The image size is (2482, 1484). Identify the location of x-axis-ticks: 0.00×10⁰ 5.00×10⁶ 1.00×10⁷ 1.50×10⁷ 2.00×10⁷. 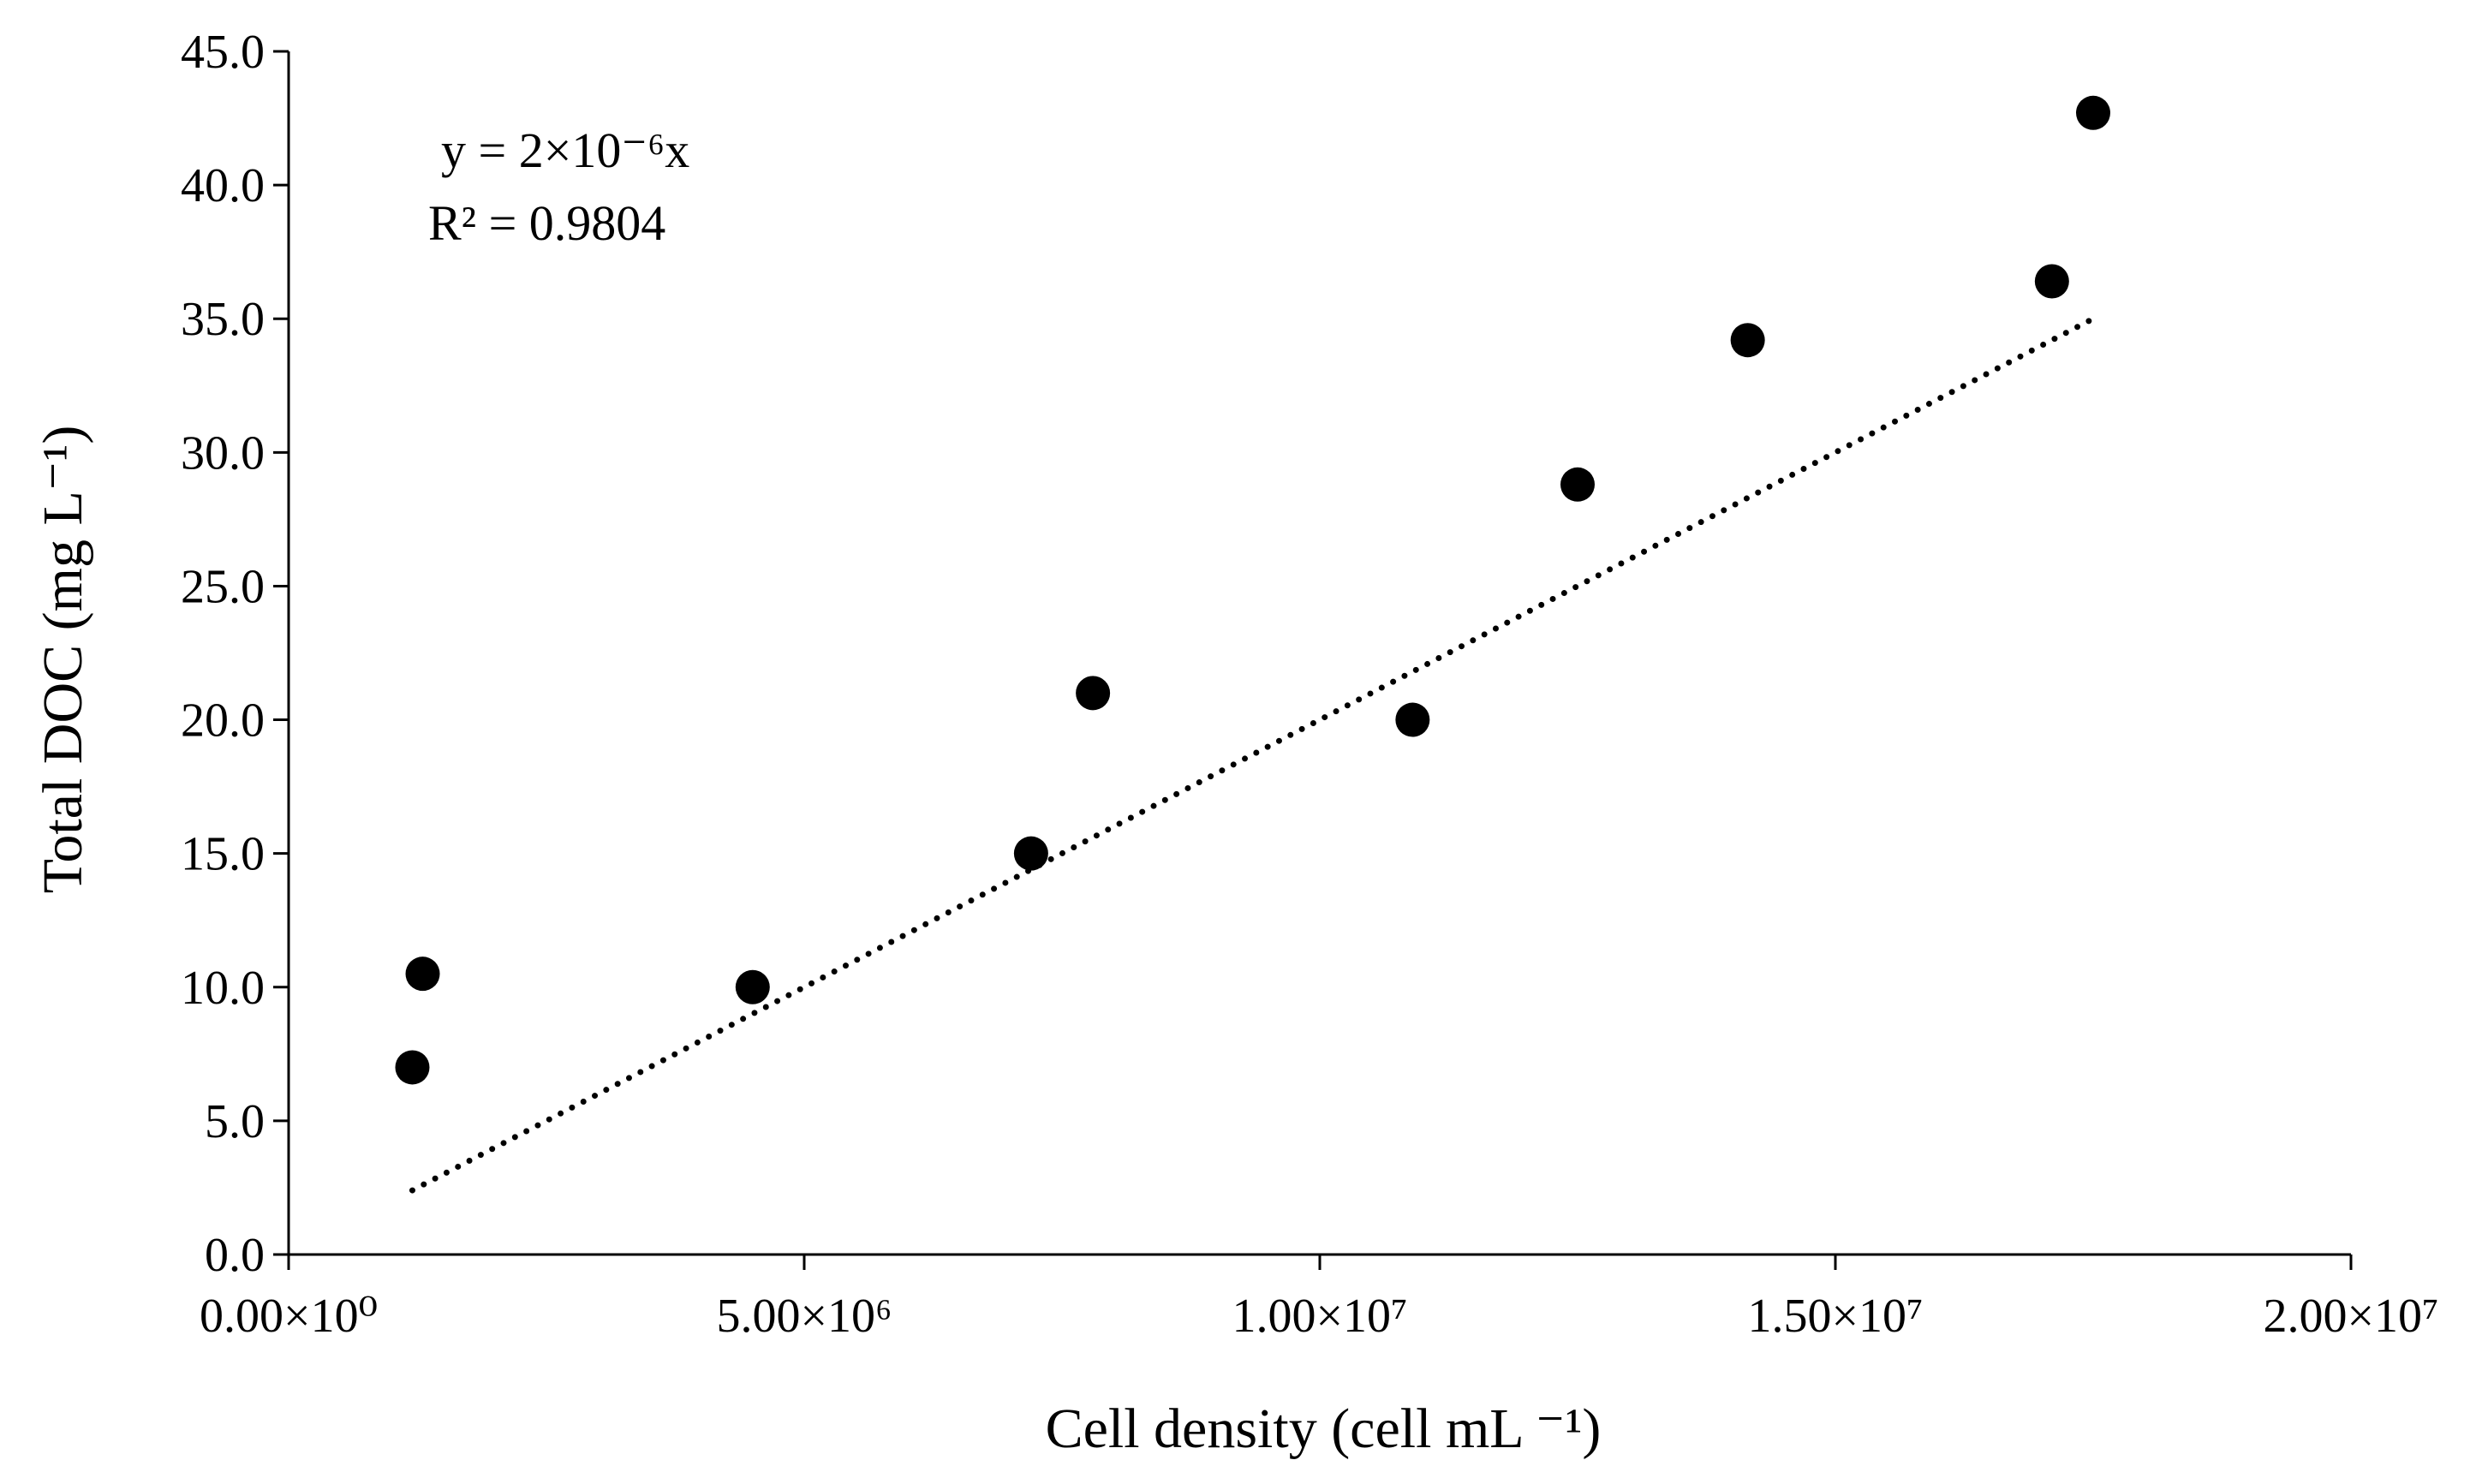
(1319, 1299).